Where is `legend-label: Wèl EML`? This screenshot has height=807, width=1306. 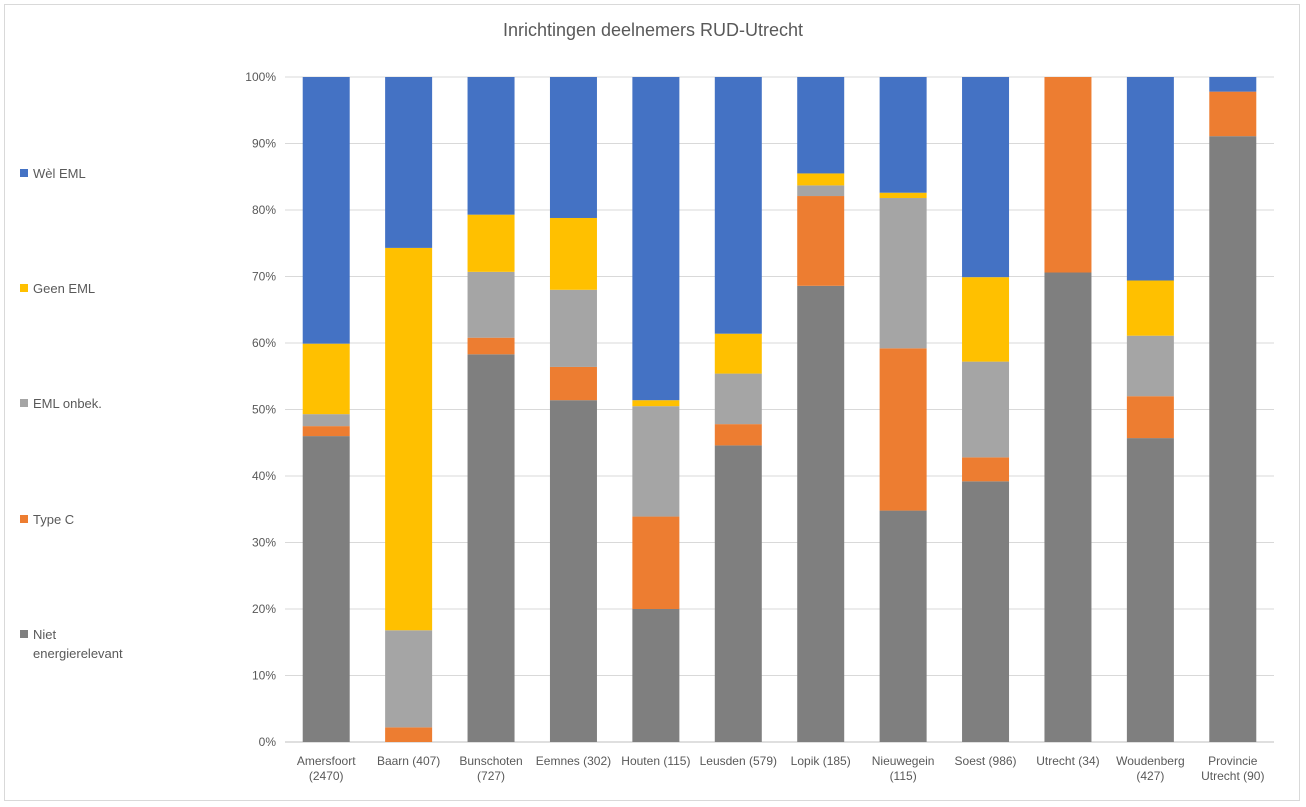
legend-label: Wèl EML is located at coordinates (59, 173).